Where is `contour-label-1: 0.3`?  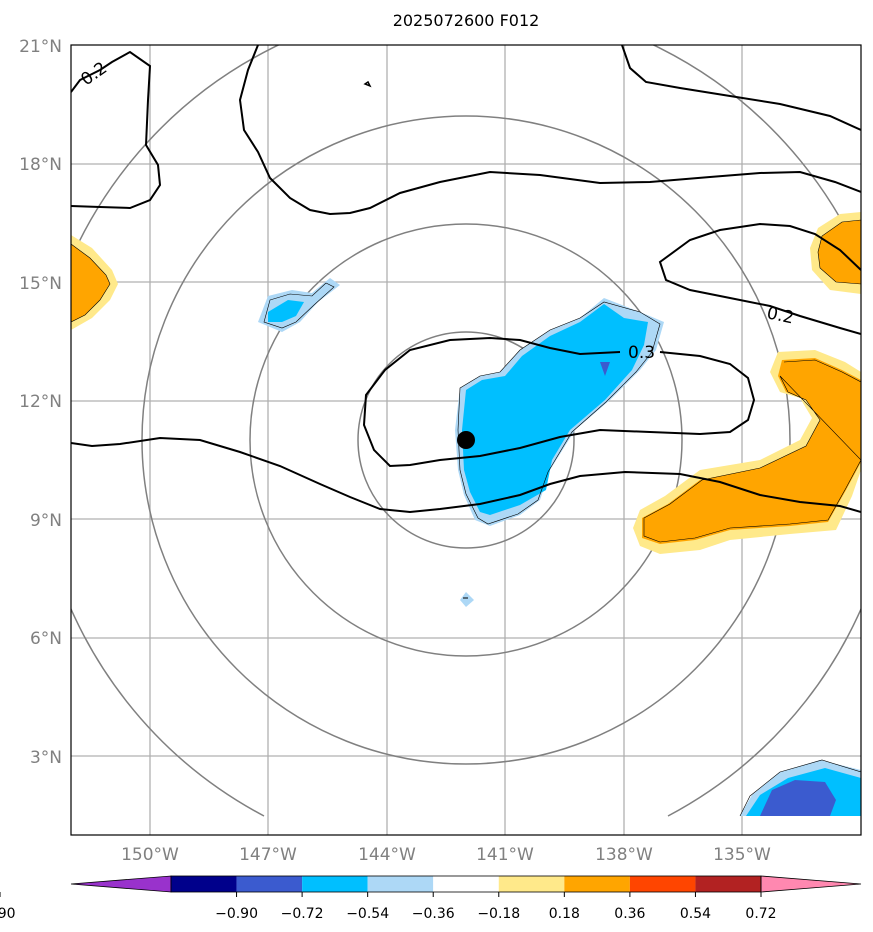
contour-label-1: 0.3 is located at coordinates (641, 353).